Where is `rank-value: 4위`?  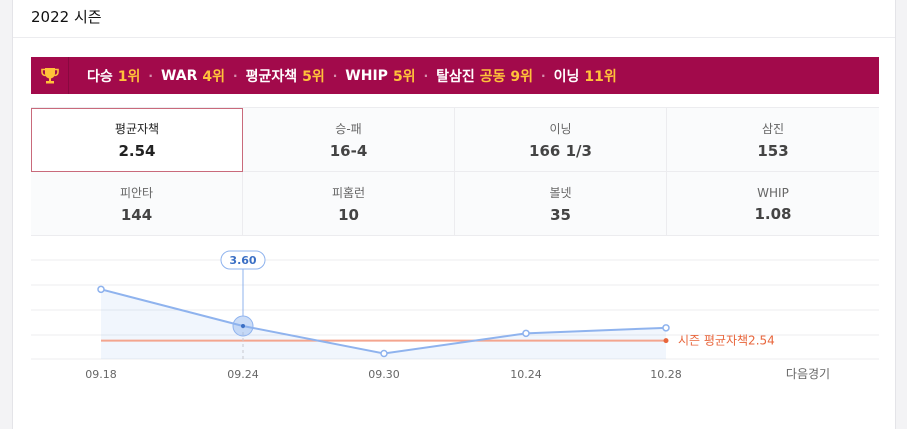
rank-value: 4위 is located at coordinates (214, 76).